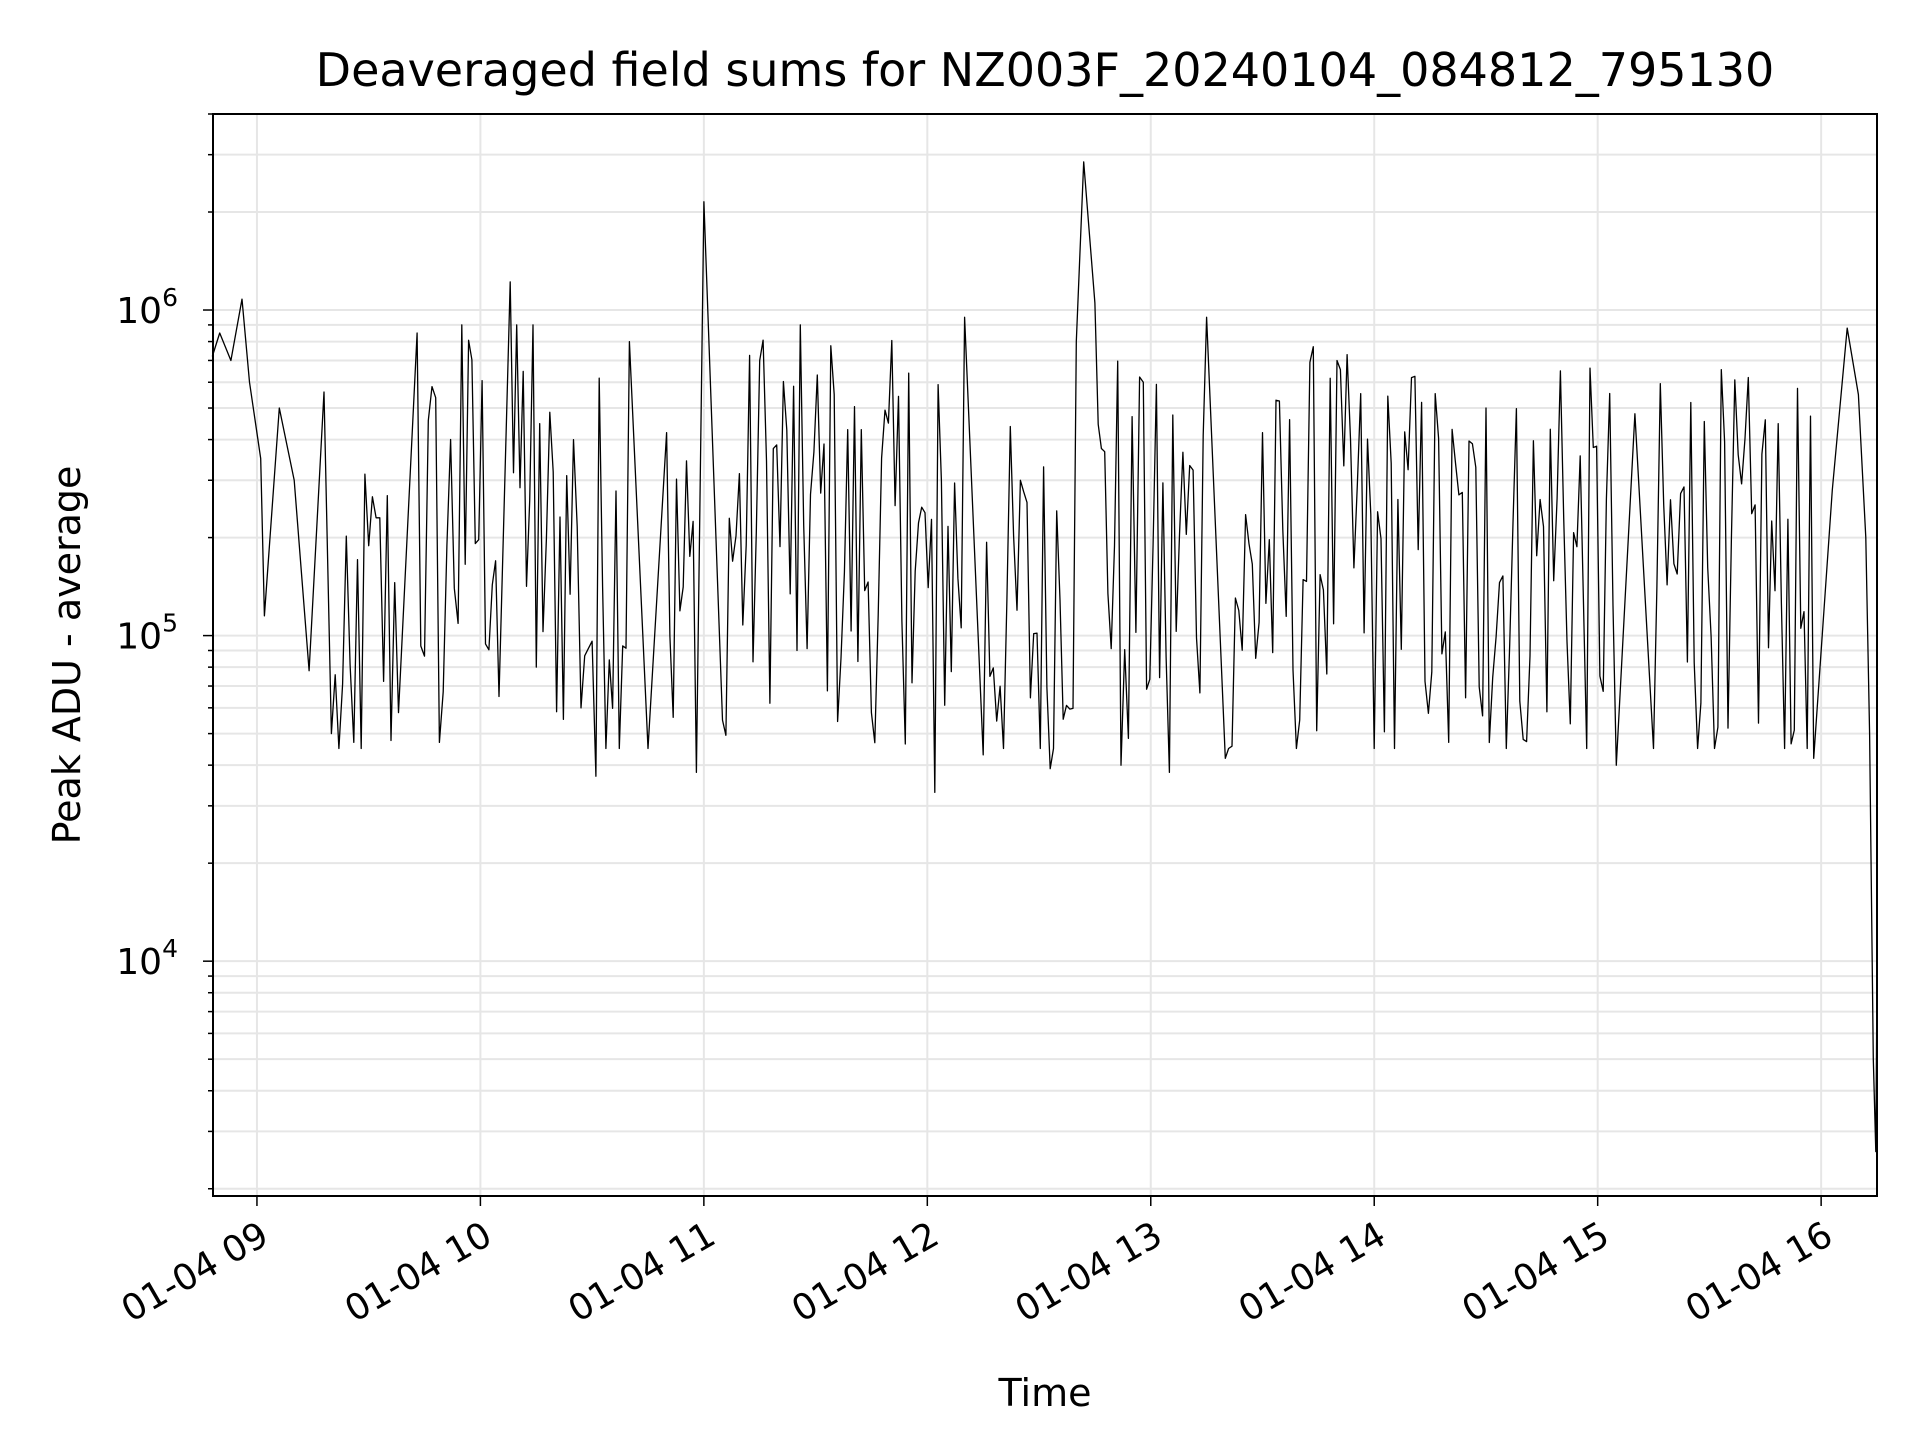  Describe the element at coordinates (67, 655) in the screenshot. I see `y-axis-label: Peak ADU - average` at that location.